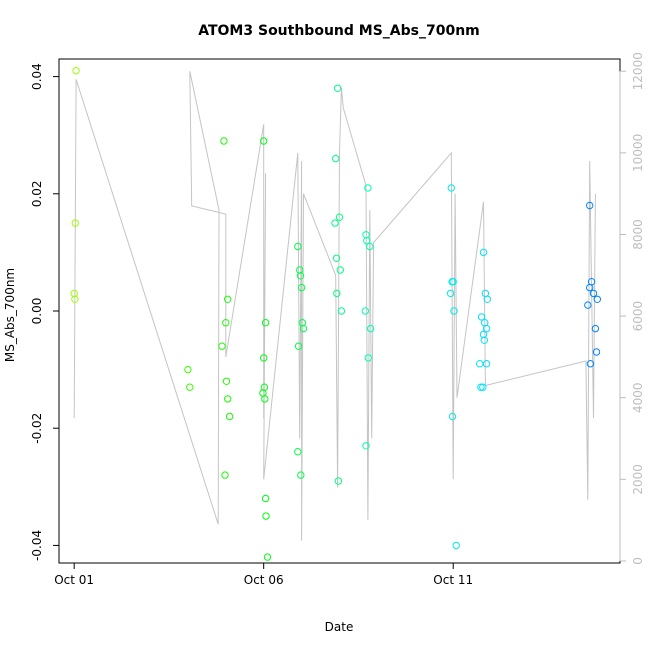  Describe the element at coordinates (638, 316) in the screenshot. I see `y2-tick-label: 6000` at that location.